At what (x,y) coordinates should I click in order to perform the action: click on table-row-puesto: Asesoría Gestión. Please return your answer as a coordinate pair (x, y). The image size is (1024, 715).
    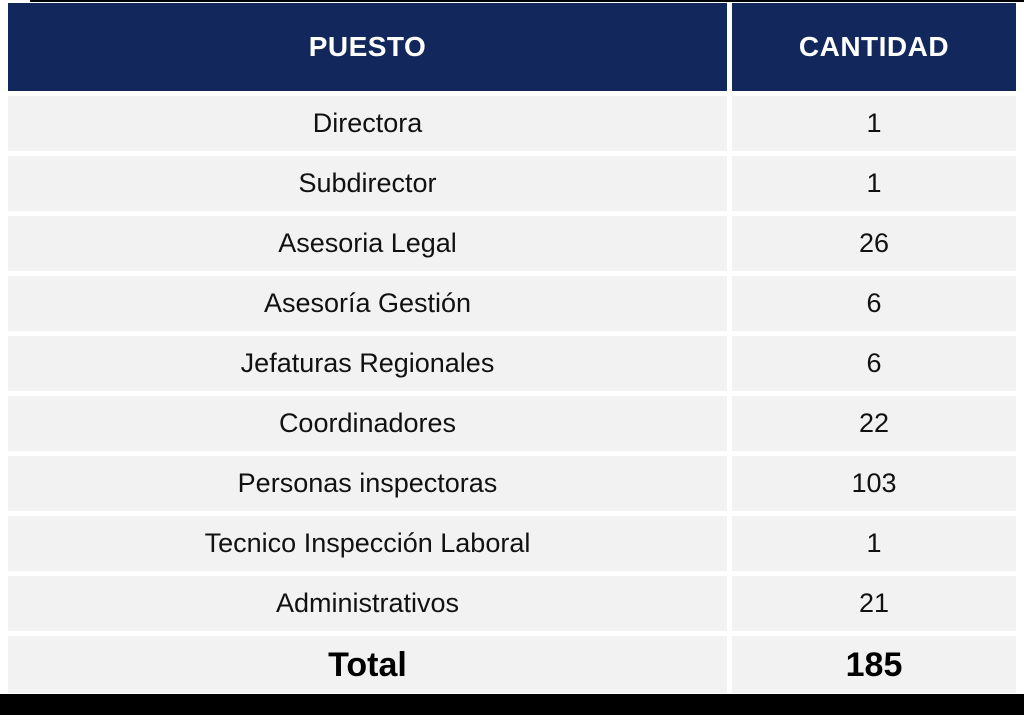
    Looking at the image, I should click on (367, 303).